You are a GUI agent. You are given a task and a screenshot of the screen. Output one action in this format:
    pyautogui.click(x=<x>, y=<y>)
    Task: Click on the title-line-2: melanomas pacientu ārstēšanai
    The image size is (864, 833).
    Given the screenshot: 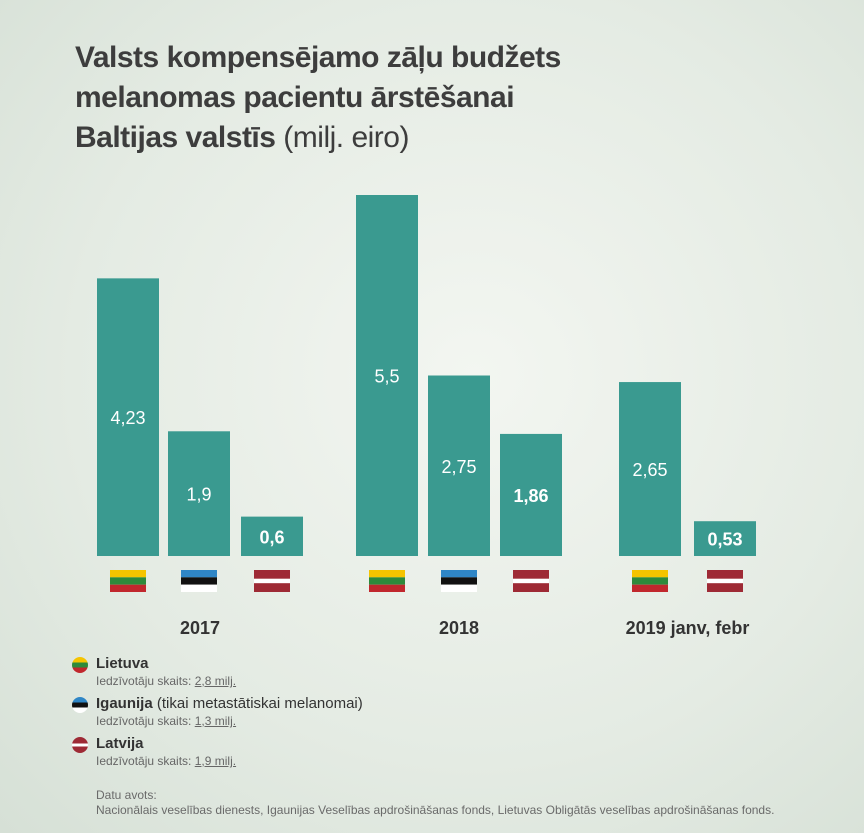 What is the action you would take?
    pyautogui.click(x=295, y=97)
    